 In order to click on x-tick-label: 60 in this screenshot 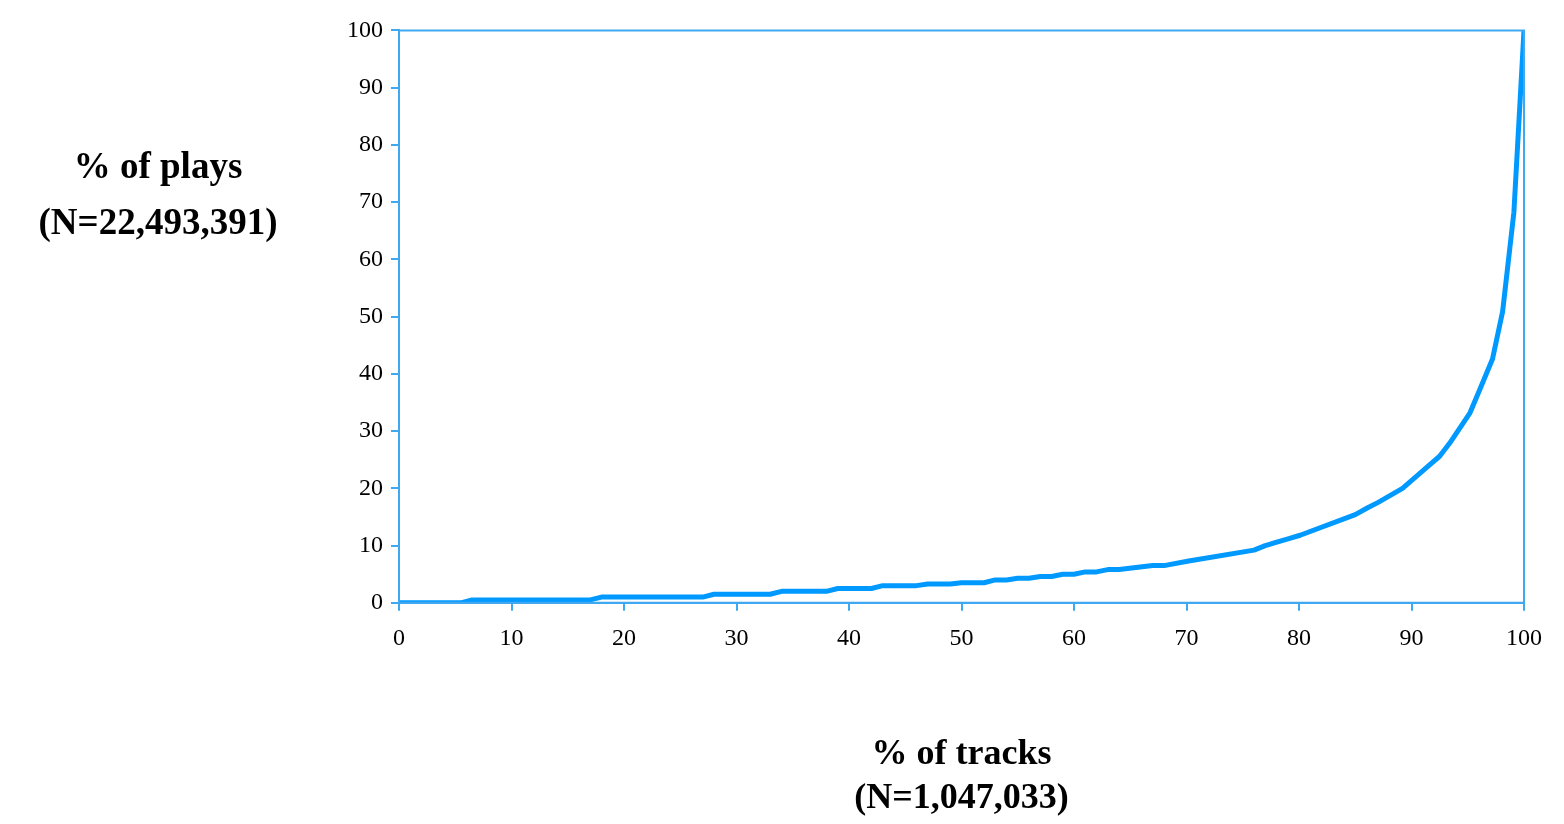, I will do `click(1074, 637)`.